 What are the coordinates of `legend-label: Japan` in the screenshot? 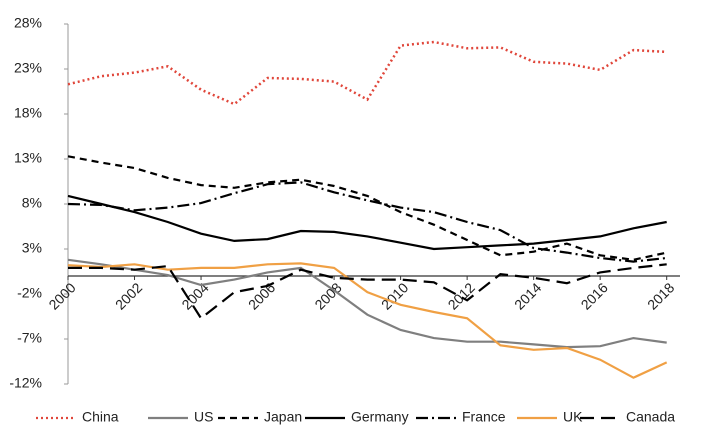 It's located at (283, 417).